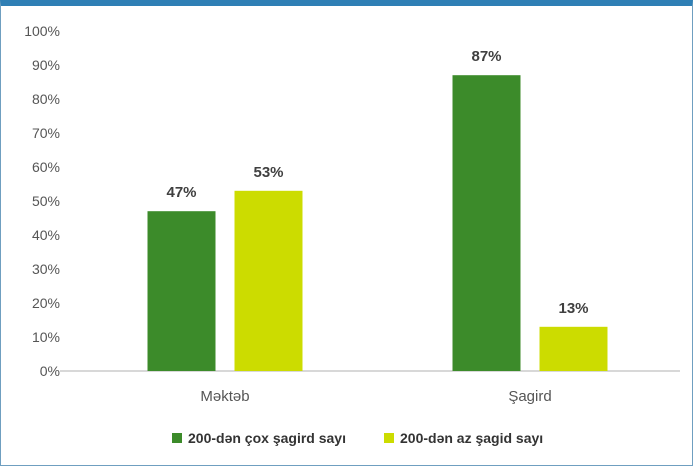 The width and height of the screenshot is (693, 466). What do you see at coordinates (46, 65) in the screenshot?
I see `y-tick-label: 90%` at bounding box center [46, 65].